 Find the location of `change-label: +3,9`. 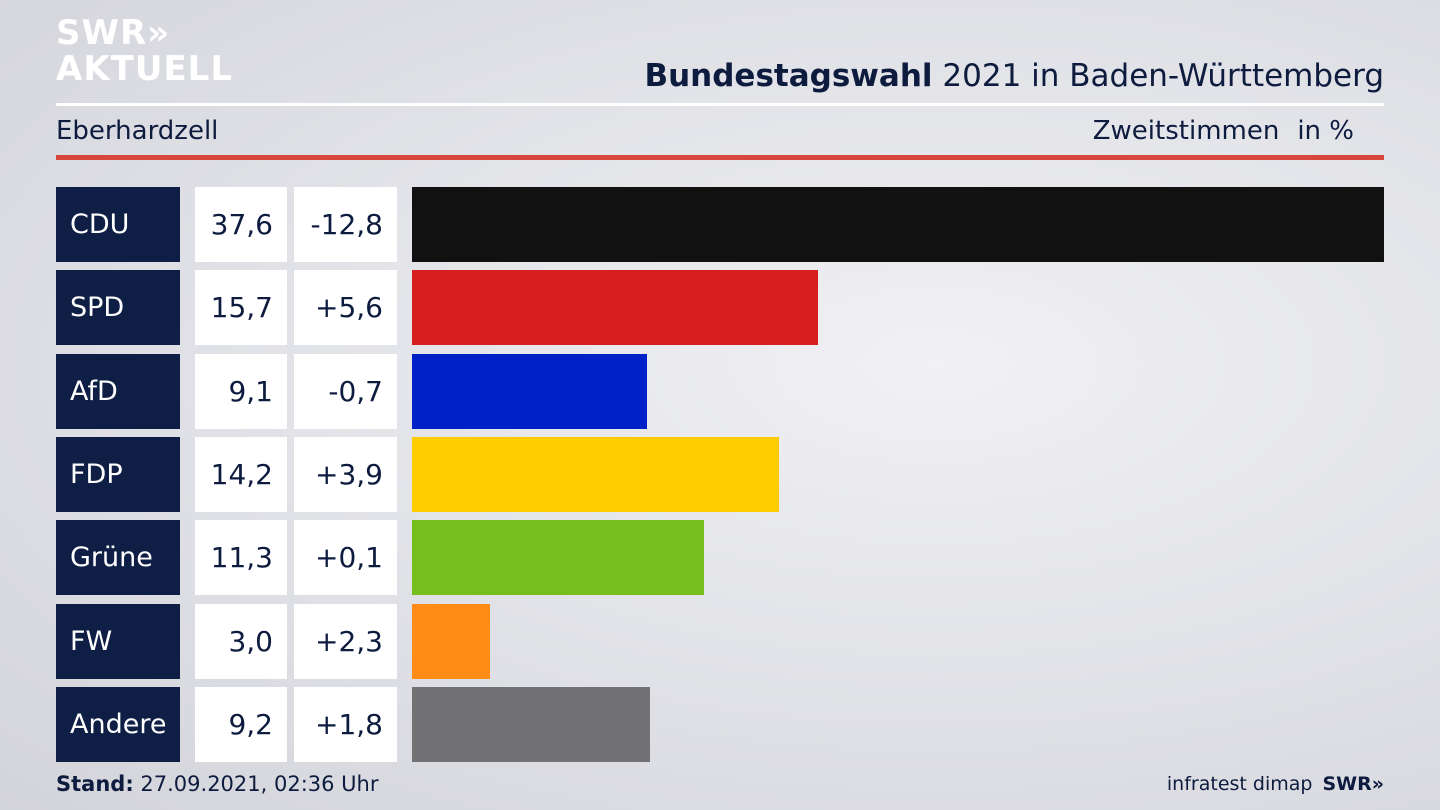

change-label: +3,9 is located at coordinates (345, 474).